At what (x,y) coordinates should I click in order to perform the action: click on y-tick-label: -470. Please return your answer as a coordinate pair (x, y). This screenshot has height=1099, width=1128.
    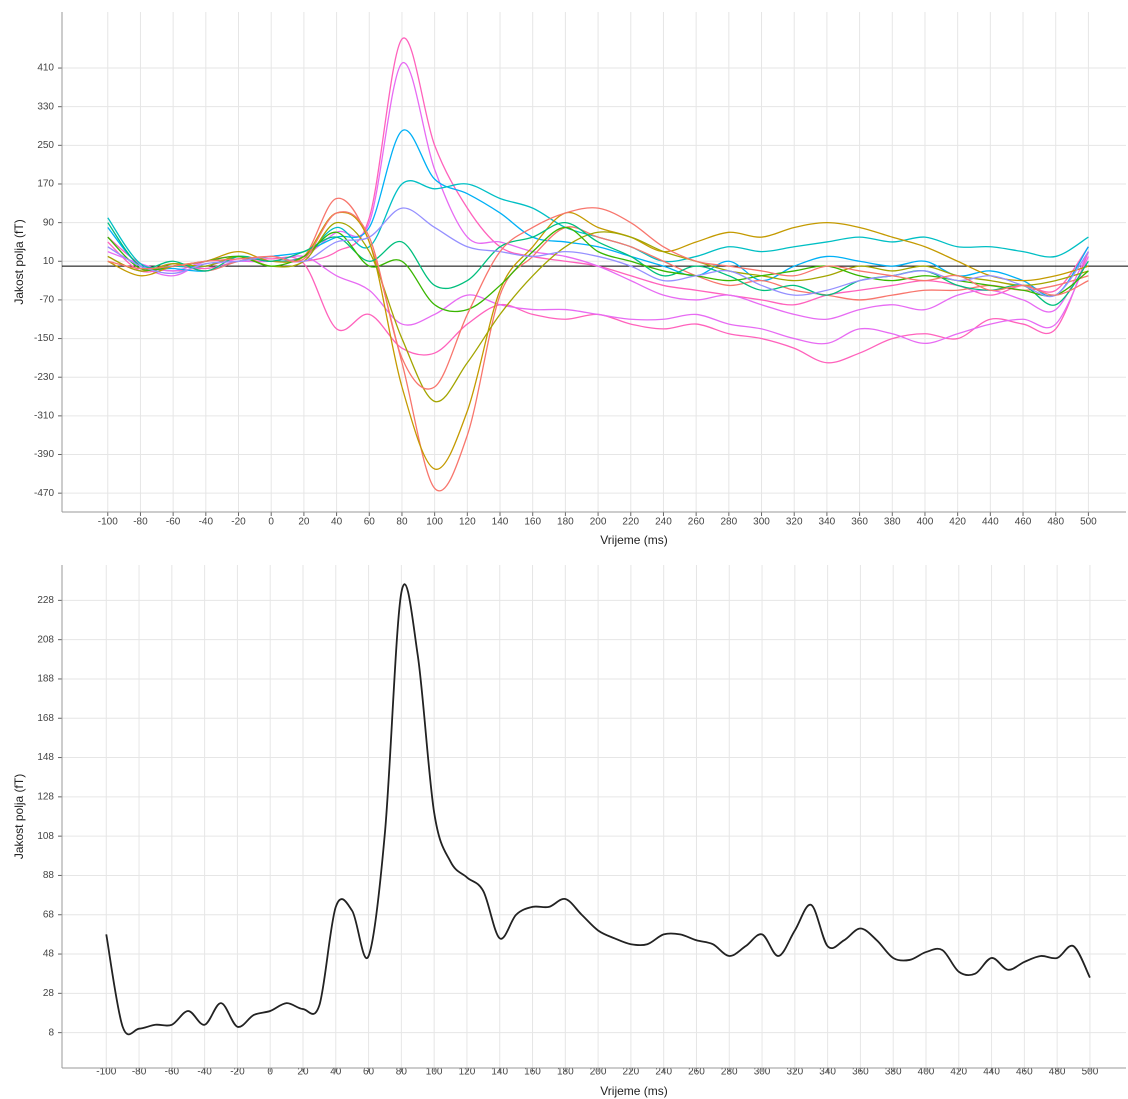
    Looking at the image, I should click on (44, 493).